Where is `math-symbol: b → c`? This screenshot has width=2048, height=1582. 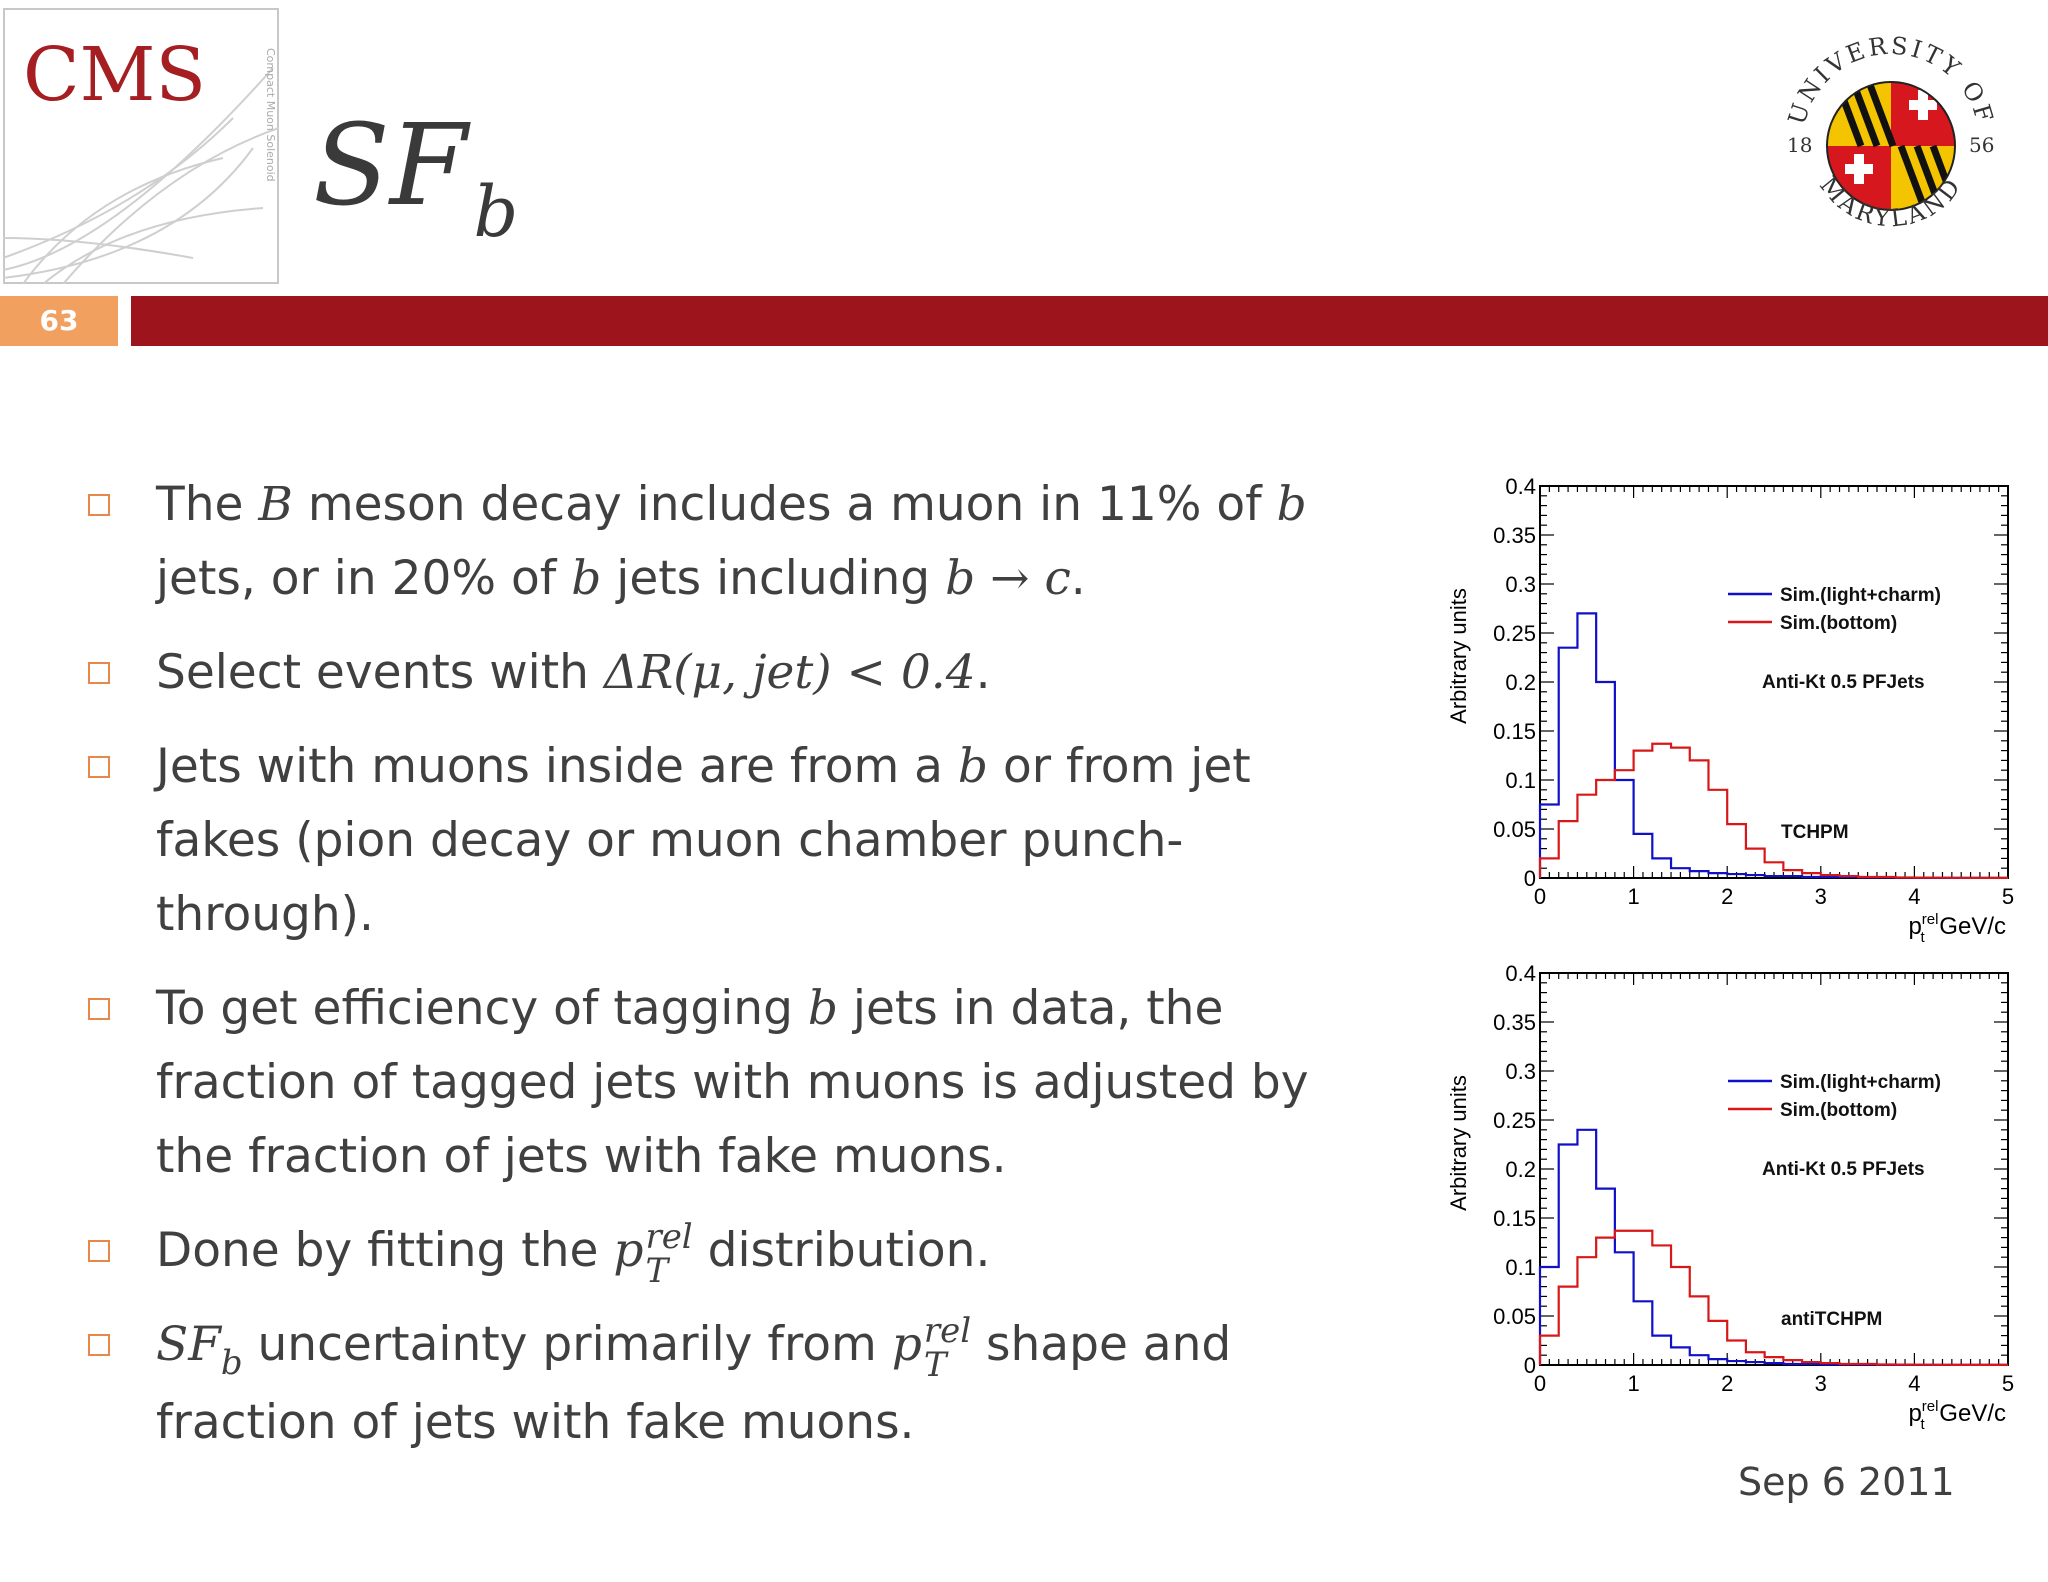
math-symbol: b → c is located at coordinates (1008, 578).